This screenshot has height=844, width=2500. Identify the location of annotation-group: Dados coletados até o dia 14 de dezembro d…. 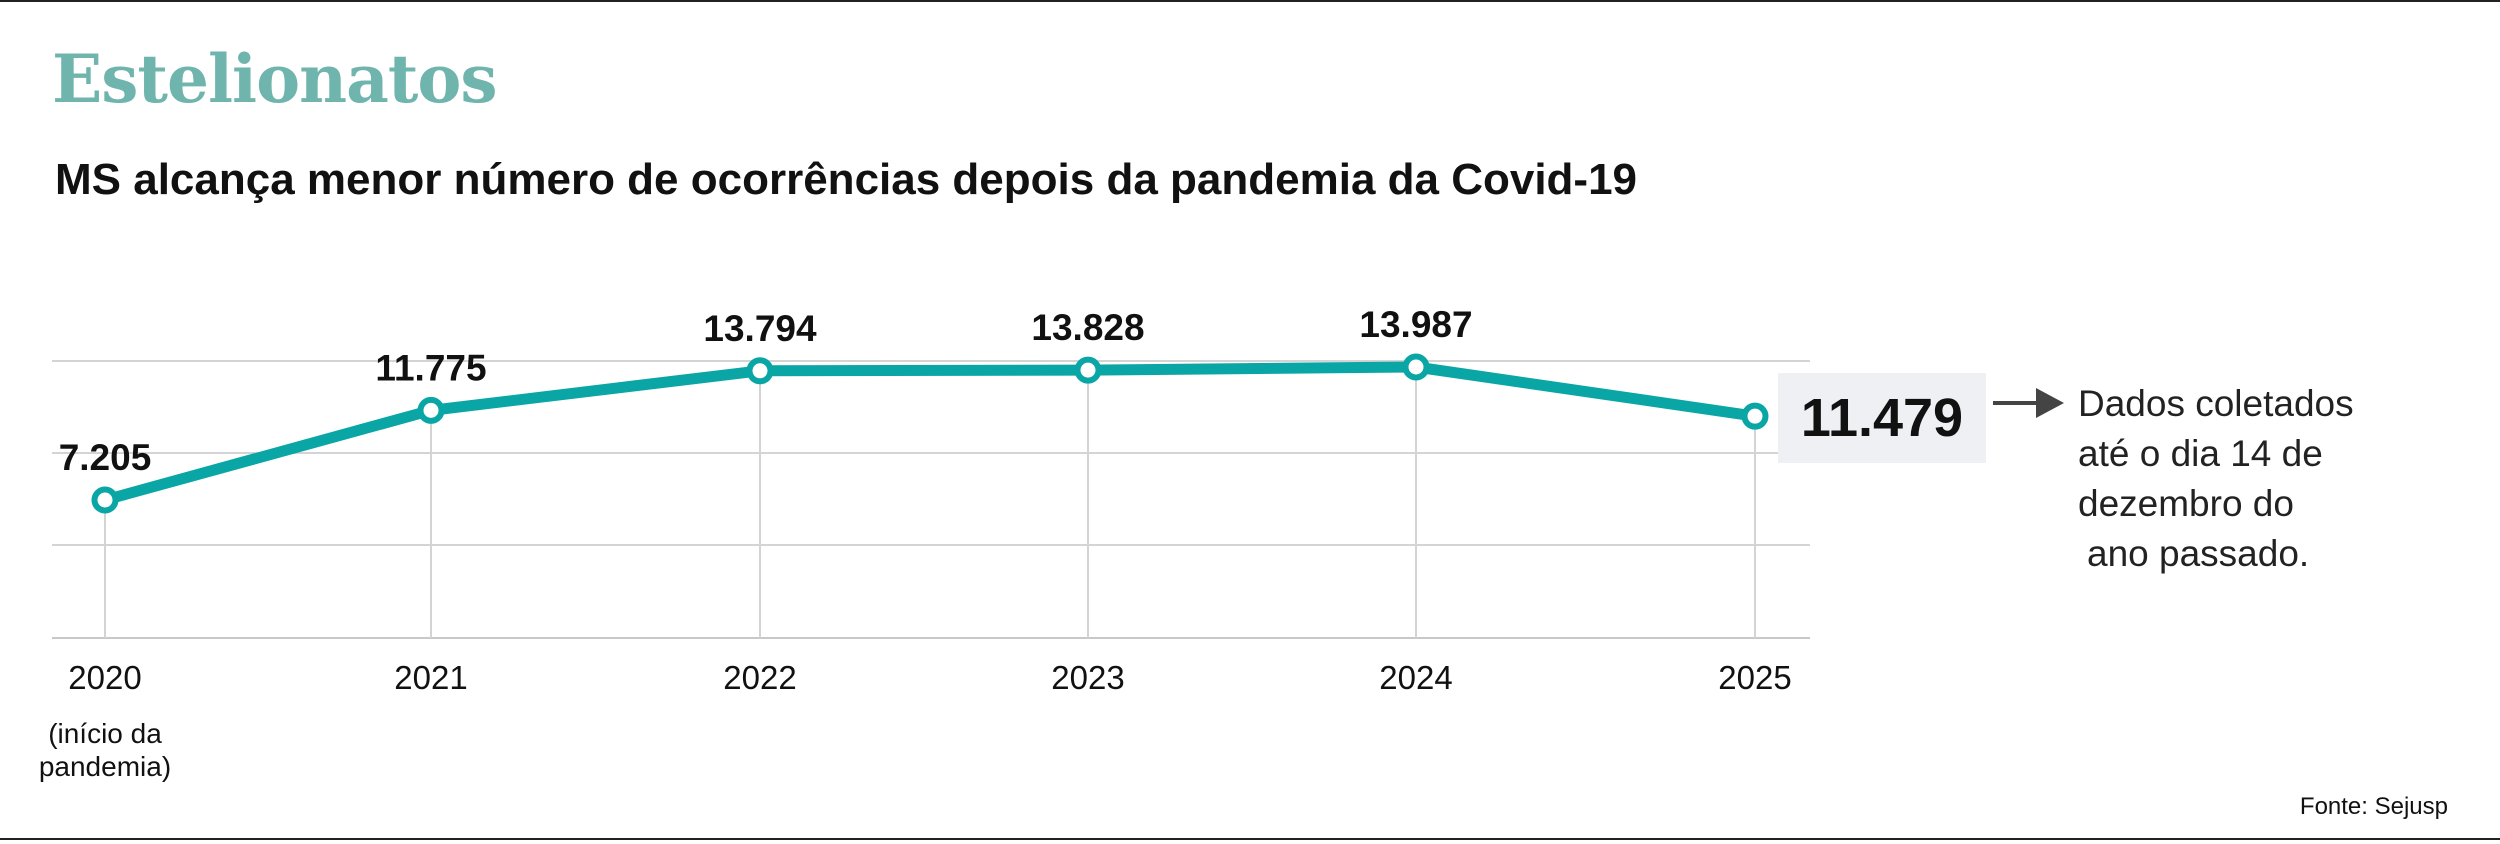
(2173, 478).